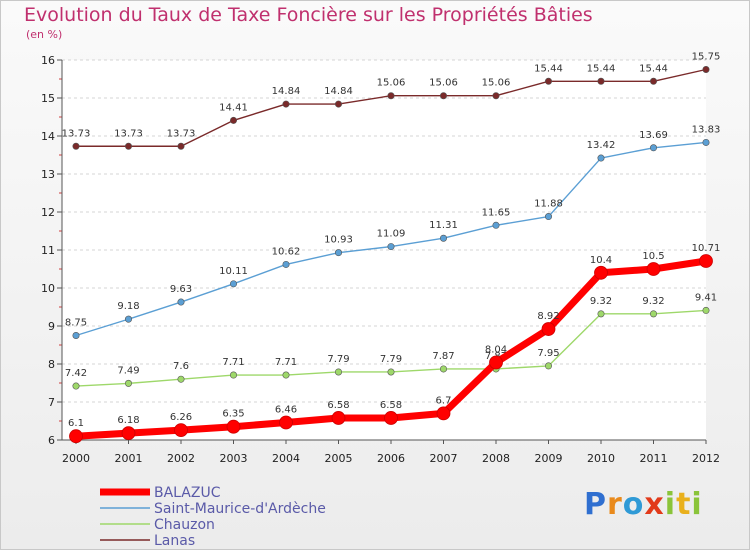  I want to click on legend-label: BALAZUC, so click(187, 493).